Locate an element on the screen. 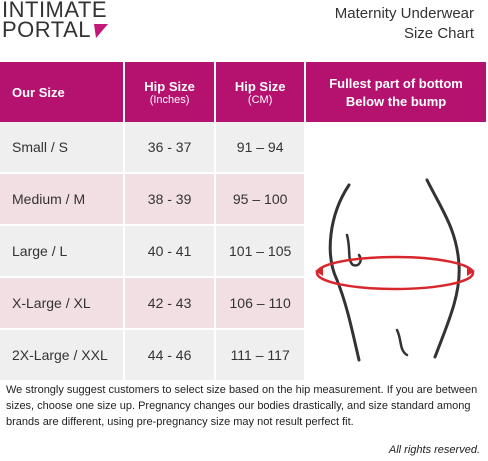 The width and height of the screenshot is (488, 461). table-cell: 42 - 43 is located at coordinates (170, 303).